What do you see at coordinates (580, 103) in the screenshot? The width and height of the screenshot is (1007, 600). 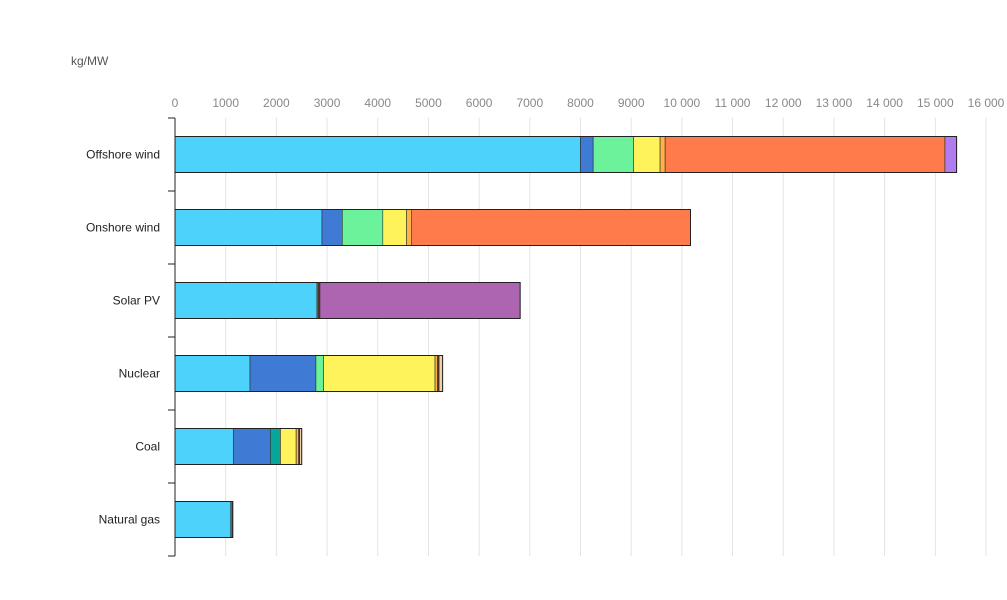 I see `x-tick-label: 8000` at bounding box center [580, 103].